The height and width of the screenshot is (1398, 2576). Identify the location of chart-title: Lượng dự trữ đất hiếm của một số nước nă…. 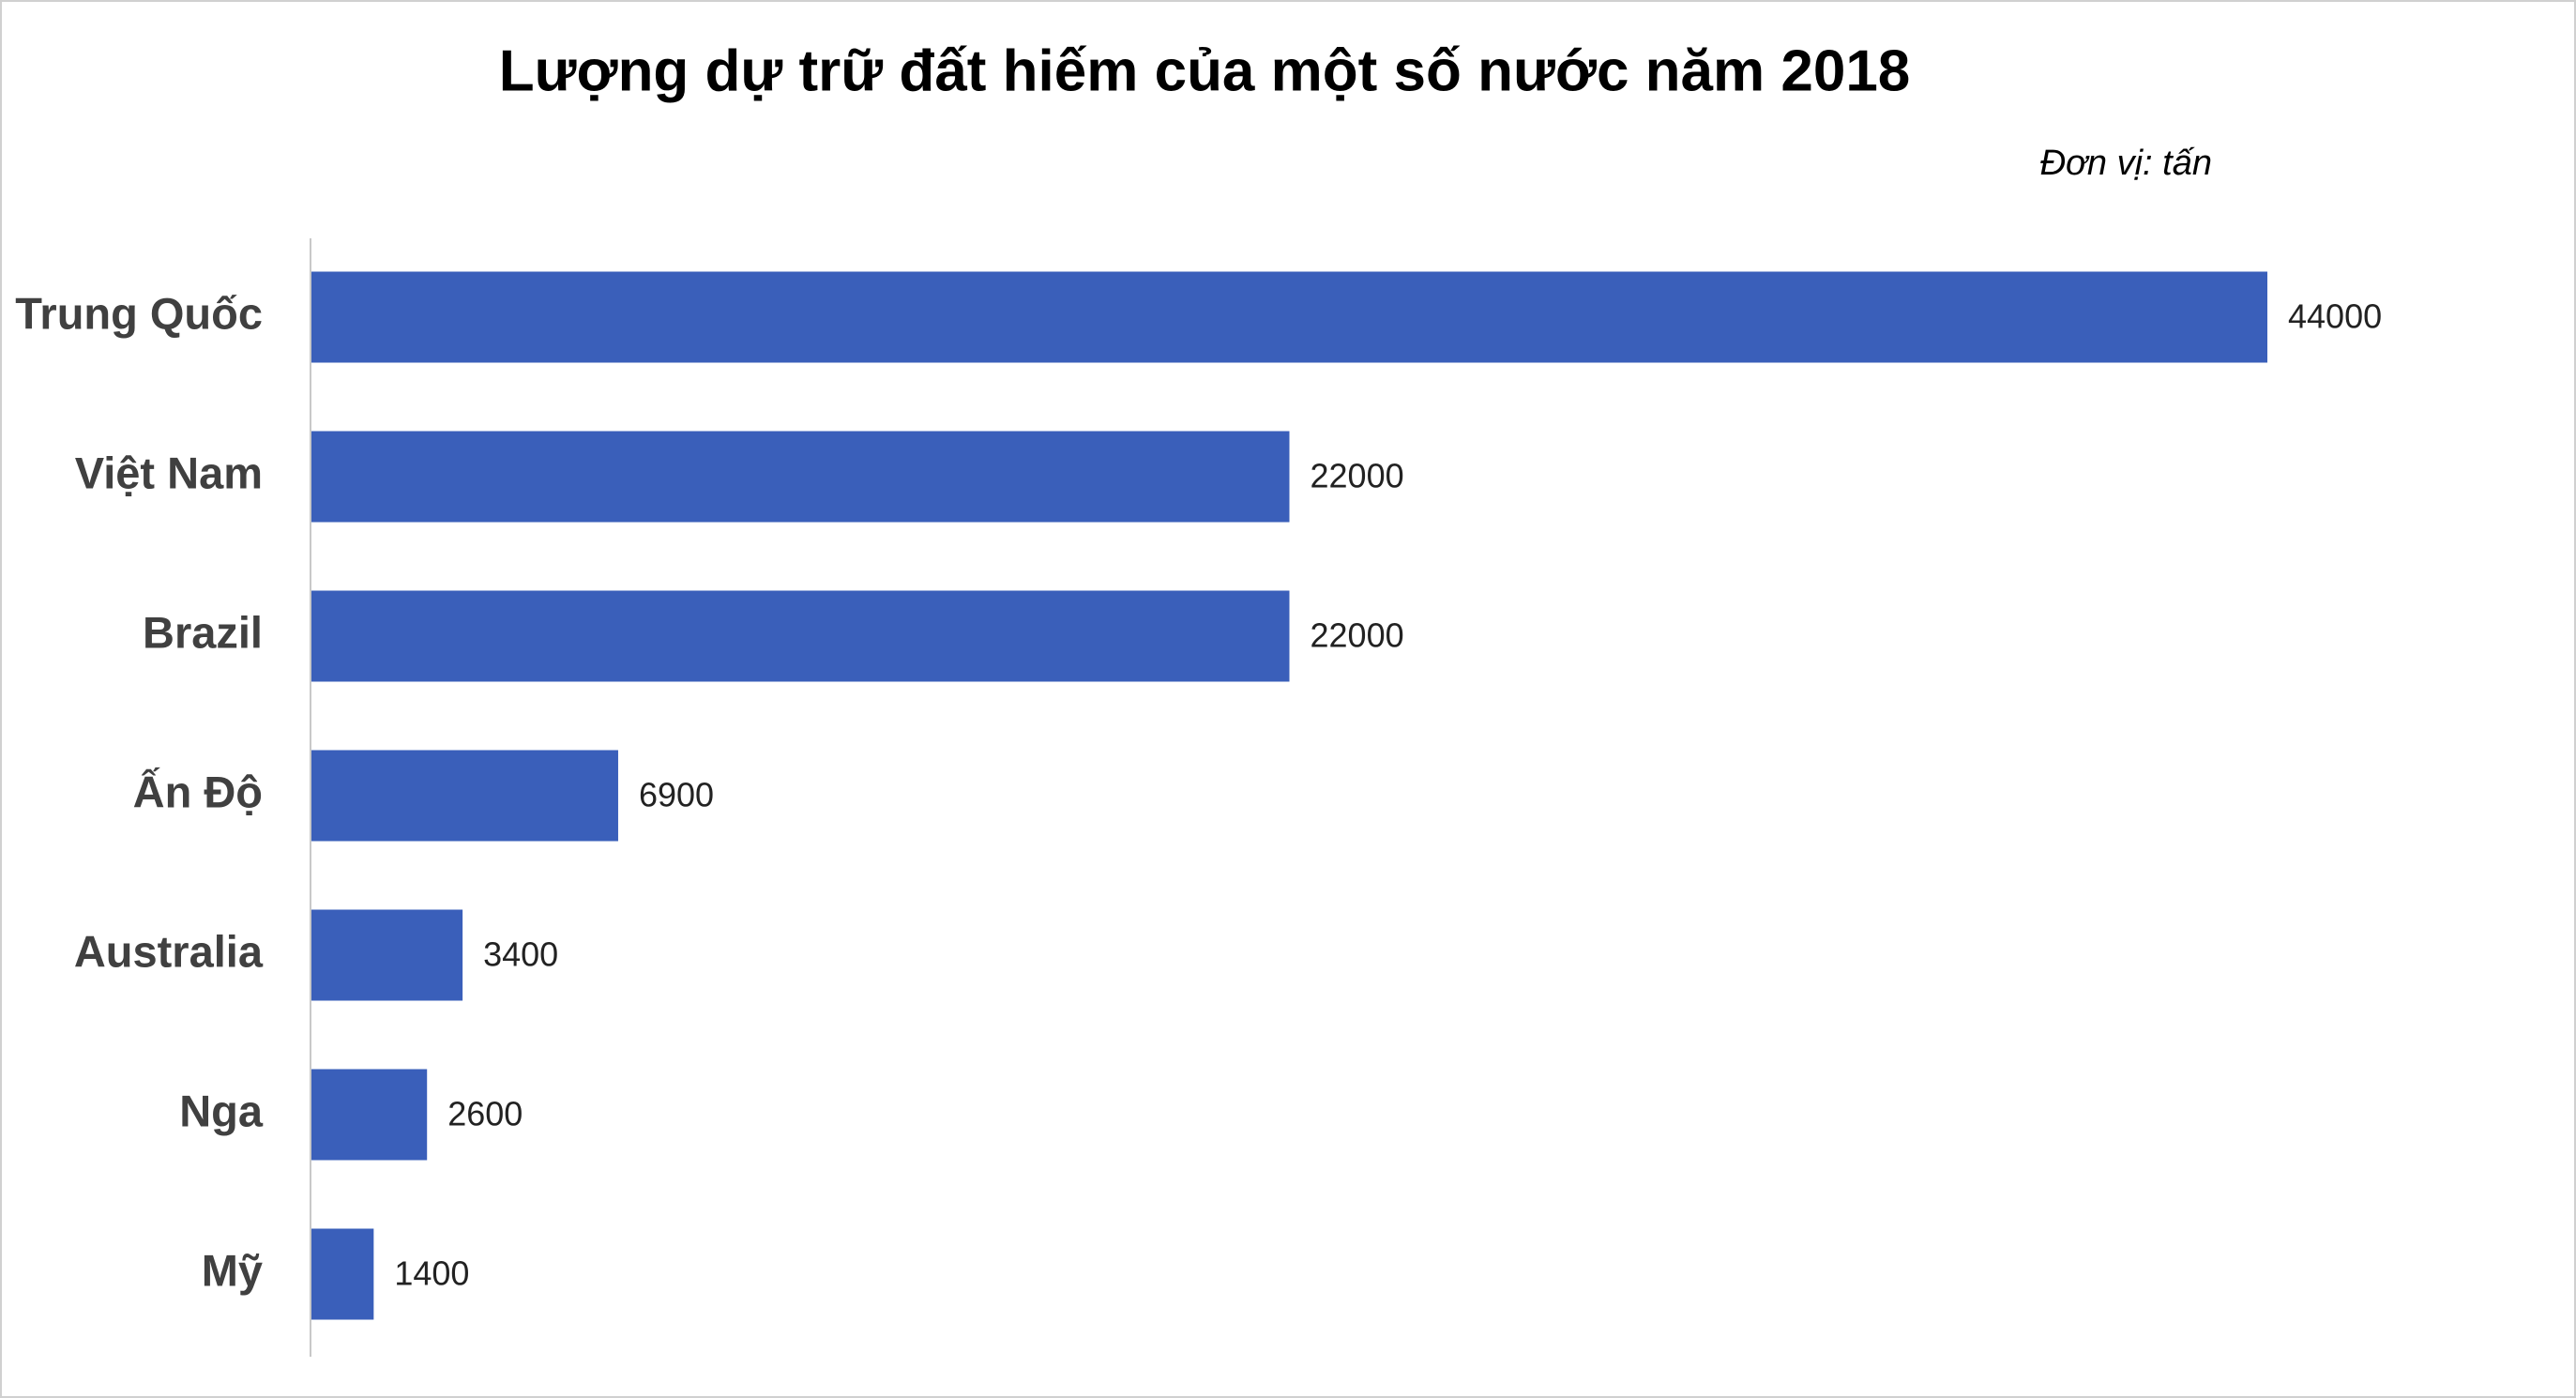
(1205, 70).